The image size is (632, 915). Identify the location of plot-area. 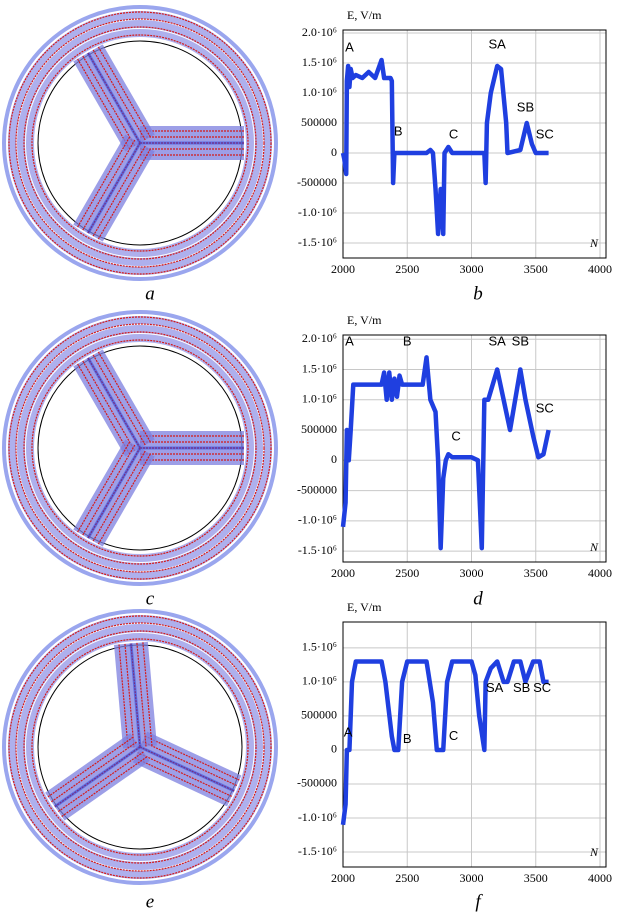
(474, 448).